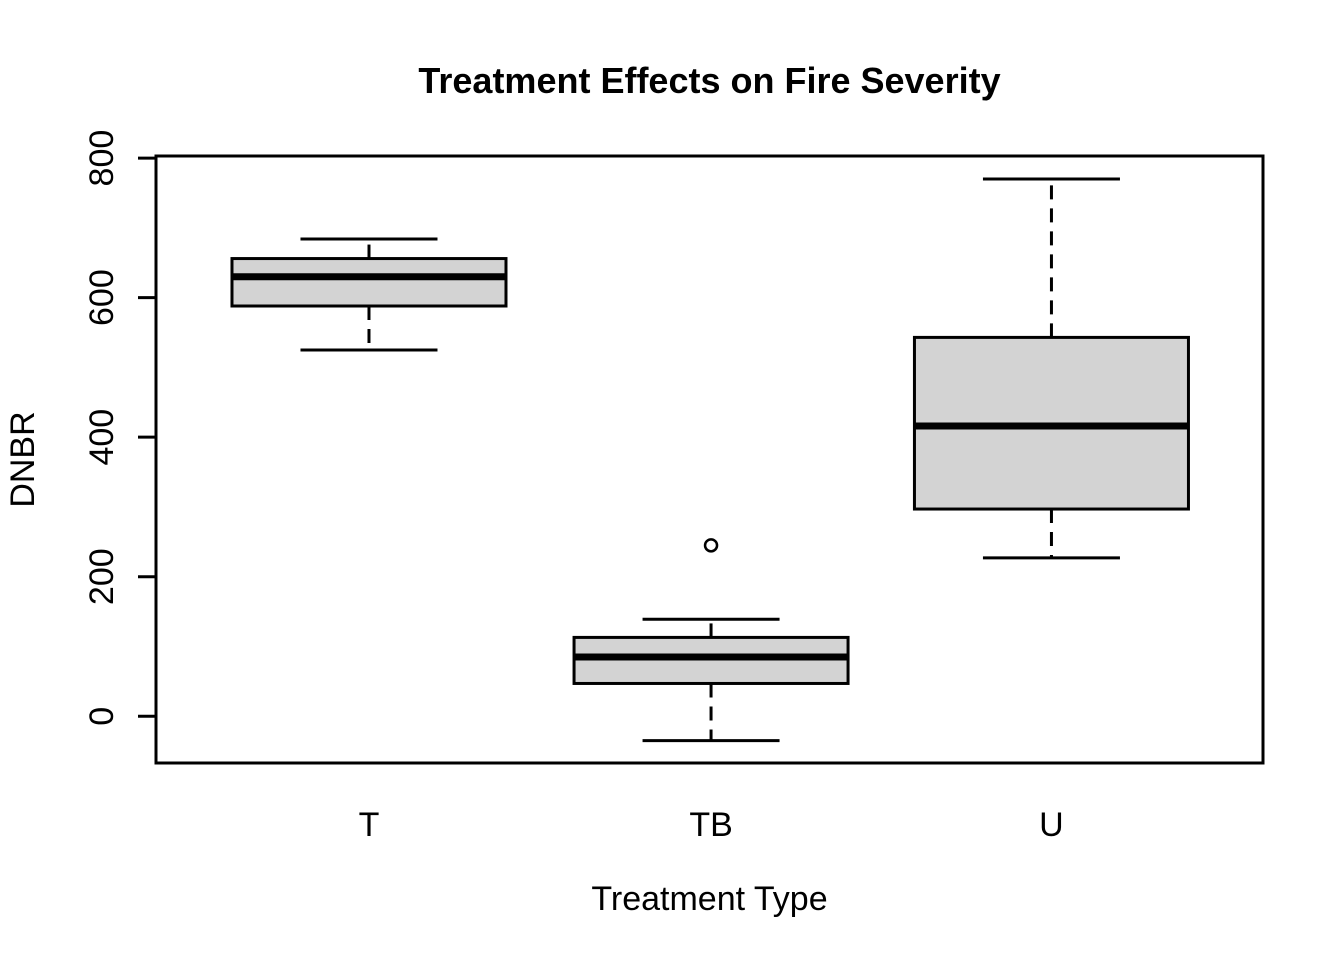  I want to click on y-tick-label: 600, so click(102, 297).